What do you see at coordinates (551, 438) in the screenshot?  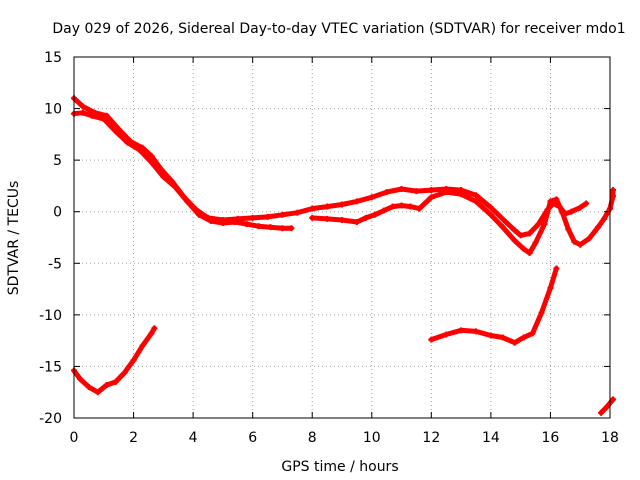 I see `x-tick-label: 16` at bounding box center [551, 438].